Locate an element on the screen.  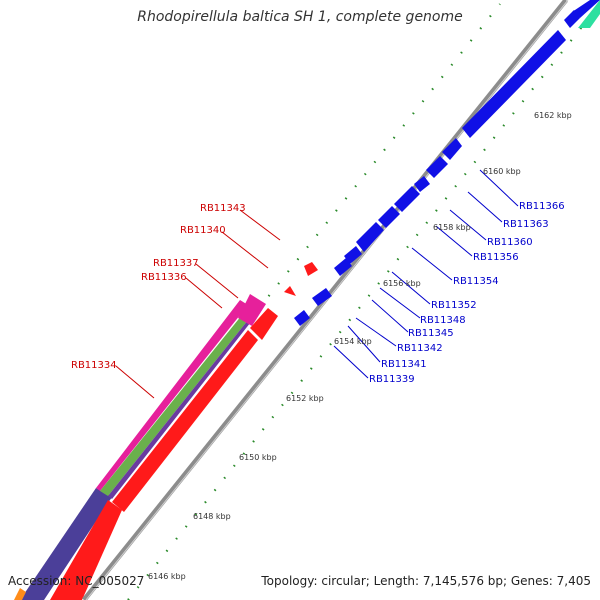
cog-band-purple is located at coordinates (66, 544).